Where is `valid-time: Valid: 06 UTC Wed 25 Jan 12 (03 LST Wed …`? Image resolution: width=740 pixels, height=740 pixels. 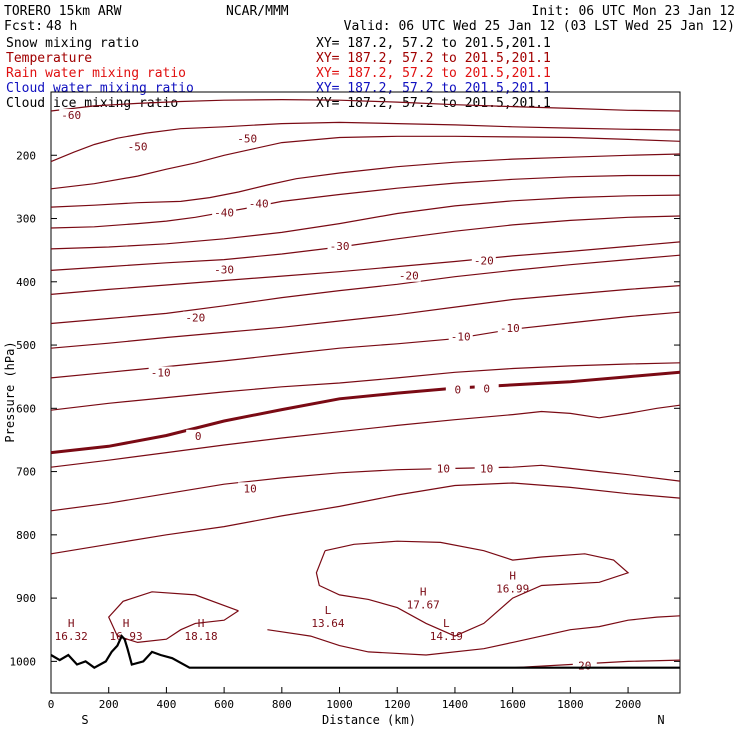
valid-time: Valid: 06 UTC Wed 25 Jan 12 (03 LST Wed … is located at coordinates (539, 26).